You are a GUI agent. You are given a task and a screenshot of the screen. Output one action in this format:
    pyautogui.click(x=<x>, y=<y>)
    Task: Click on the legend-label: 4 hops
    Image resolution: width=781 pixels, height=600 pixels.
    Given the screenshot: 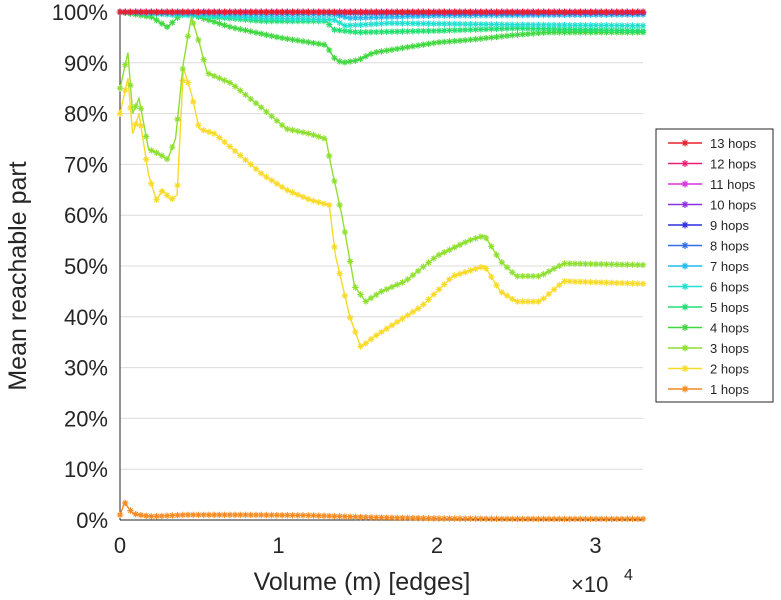 What is the action you would take?
    pyautogui.click(x=730, y=328)
    